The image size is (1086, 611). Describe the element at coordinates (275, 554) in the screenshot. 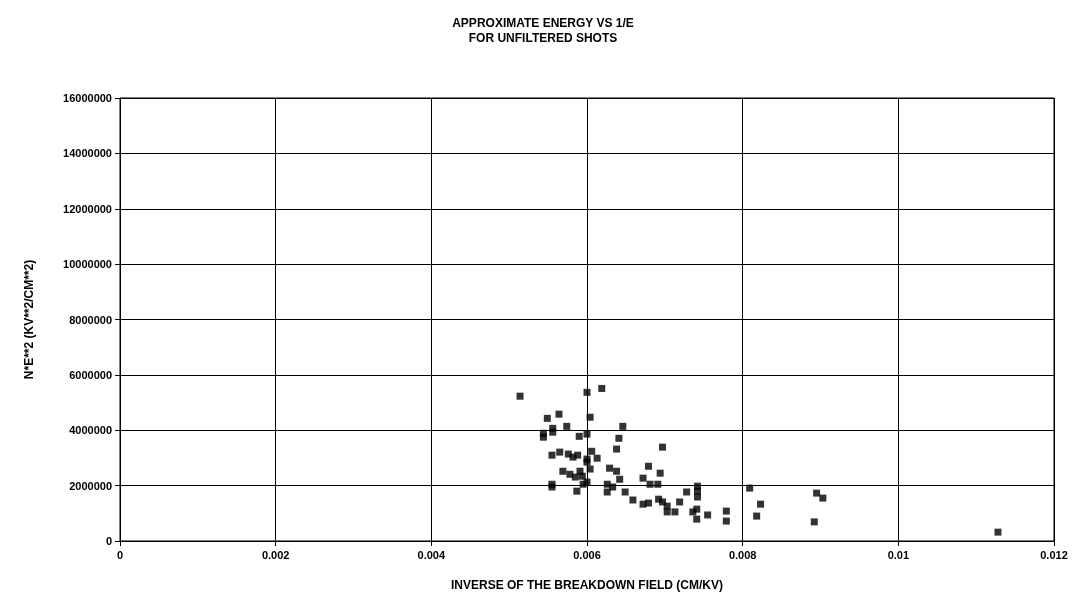

I see `x-tick-label: 0.002` at that location.